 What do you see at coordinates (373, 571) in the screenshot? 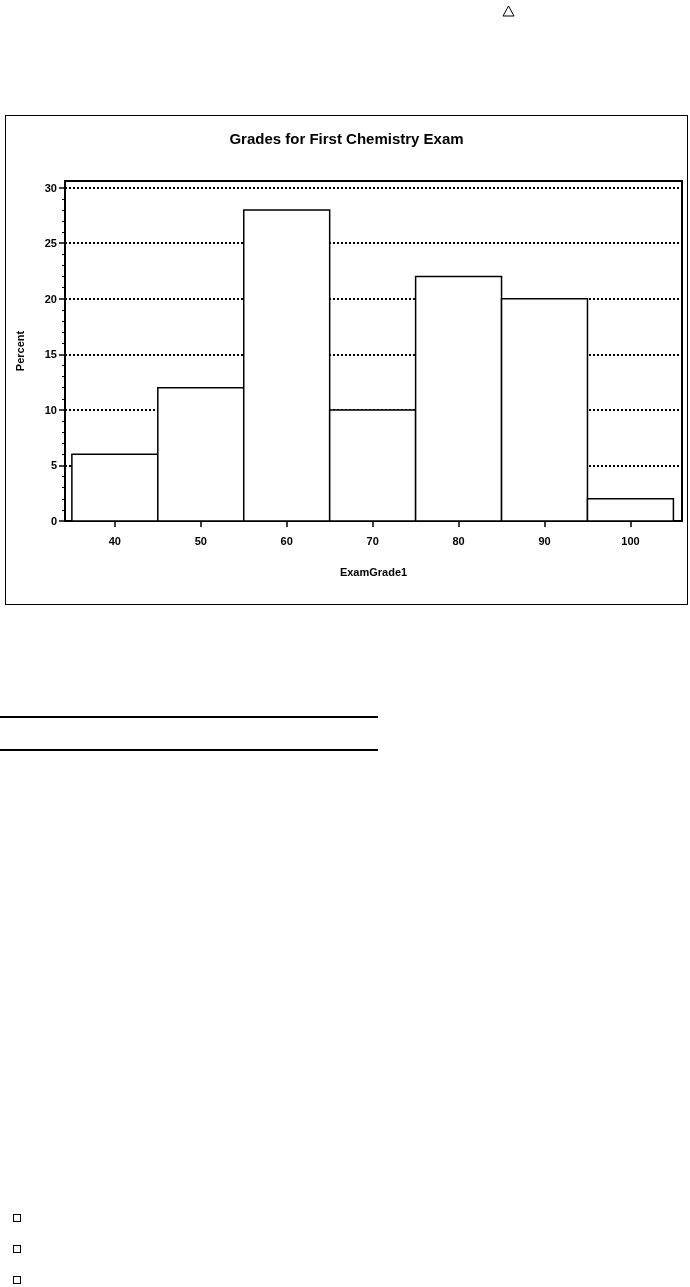
I see `x-axis-title: ExamGrade1` at bounding box center [373, 571].